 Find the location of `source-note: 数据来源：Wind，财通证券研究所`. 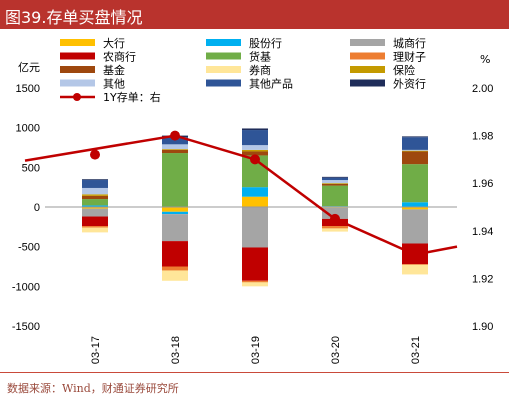

source-note: 数据来源：Wind，财通证券研究所 is located at coordinates (93, 388).